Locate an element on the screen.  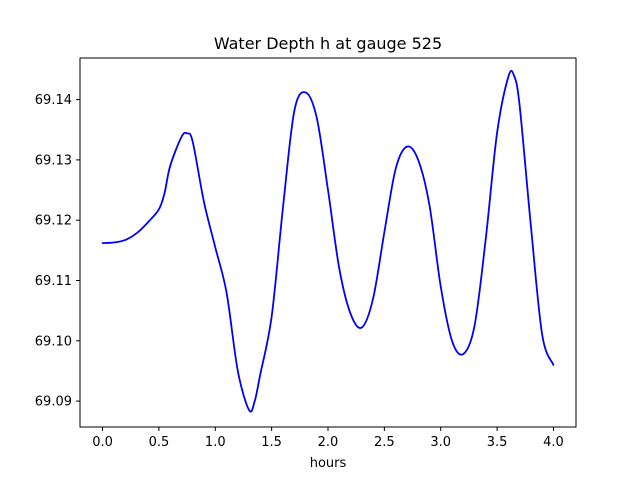
y-axis: 69.09 69.10 69.11 69.12 69.13 69.14 is located at coordinates (57, 251).